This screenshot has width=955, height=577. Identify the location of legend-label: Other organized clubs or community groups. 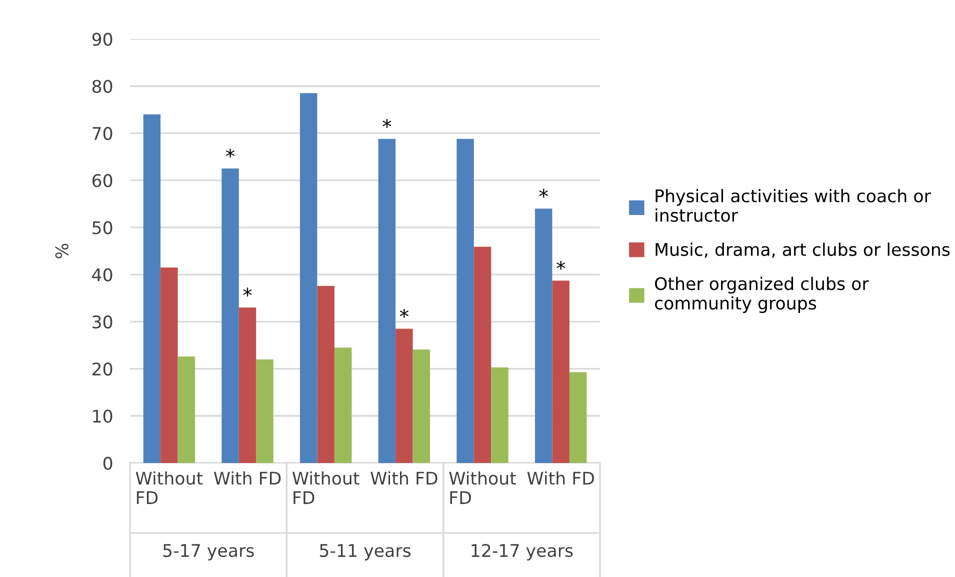
(761, 295).